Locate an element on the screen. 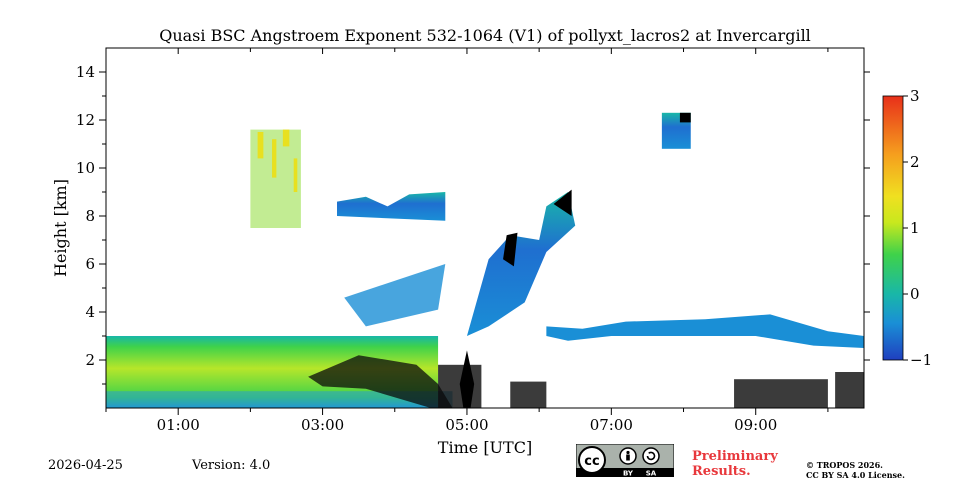 Image resolution: width=960 pixels, height=480 pixels. y-tick-label: 6 is located at coordinates (90, 264).